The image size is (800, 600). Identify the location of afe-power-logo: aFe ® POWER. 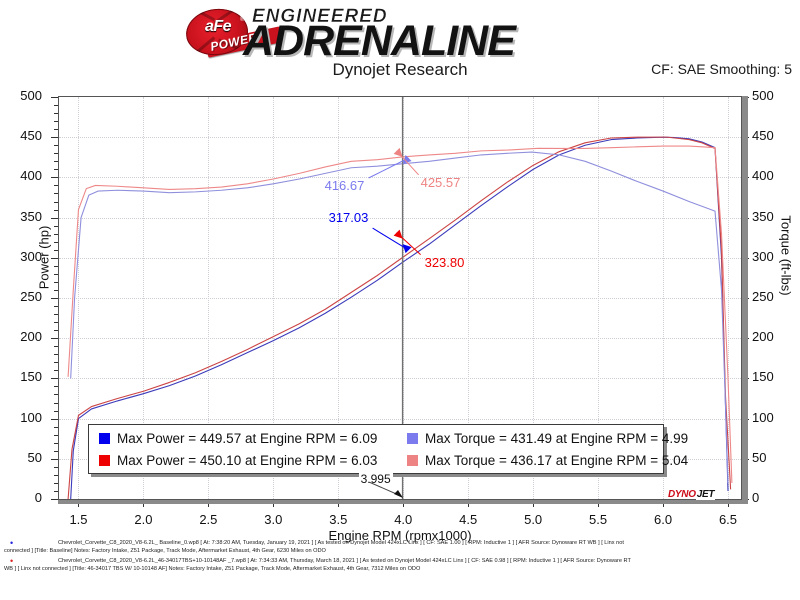
(243, 32).